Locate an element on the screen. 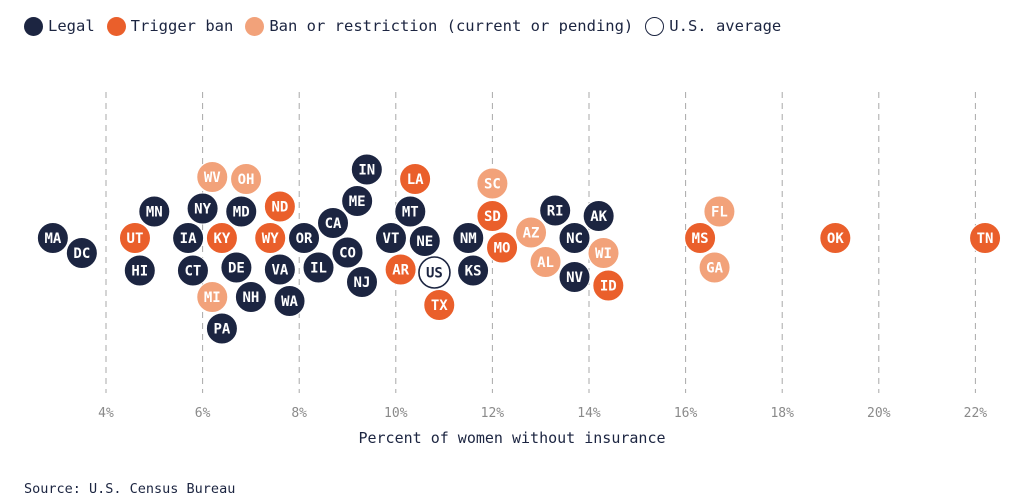 Image resolution: width=1024 pixels, height=503 pixels. state-point-md: MD is located at coordinates (241, 211).